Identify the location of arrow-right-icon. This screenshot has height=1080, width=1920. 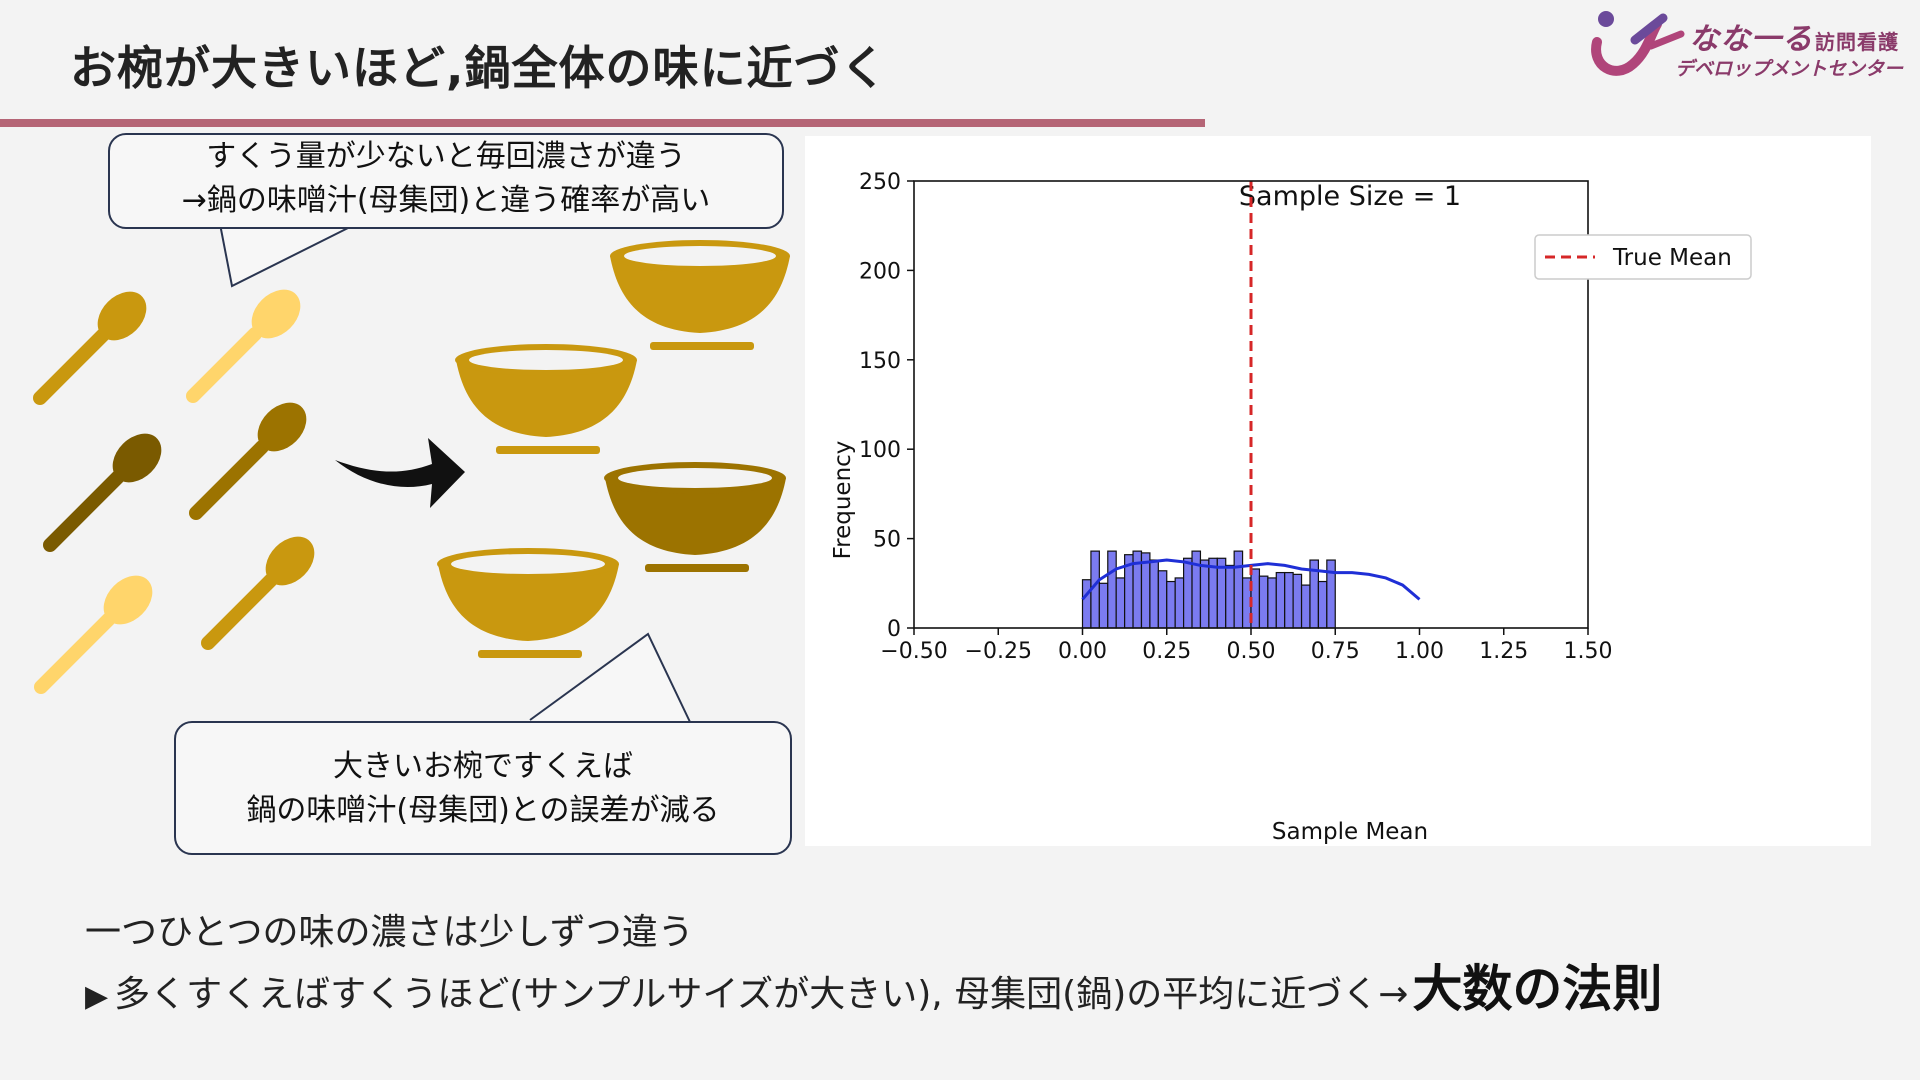
(400, 473).